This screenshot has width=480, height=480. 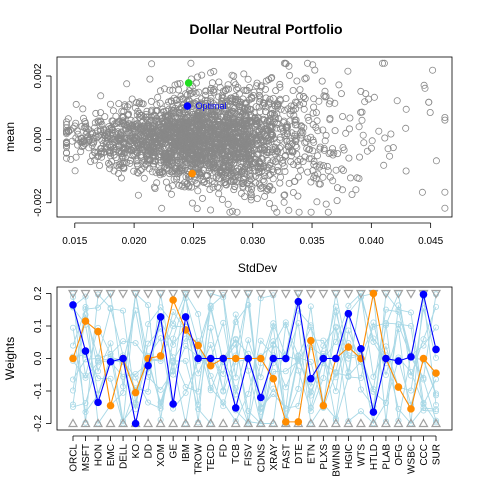 What do you see at coordinates (42, 140) in the screenshot?
I see `scatter-y-axis: -0.002 0.000 0.002` at bounding box center [42, 140].